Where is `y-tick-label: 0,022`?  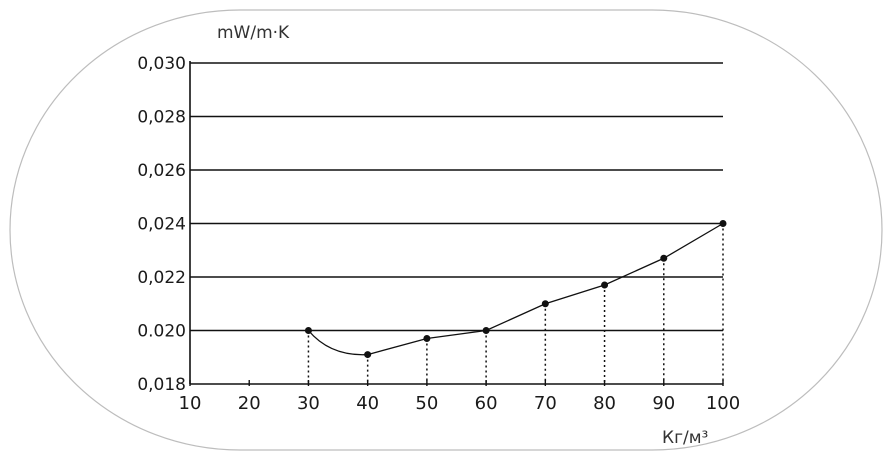
y-tick-label: 0,022 is located at coordinates (161, 278).